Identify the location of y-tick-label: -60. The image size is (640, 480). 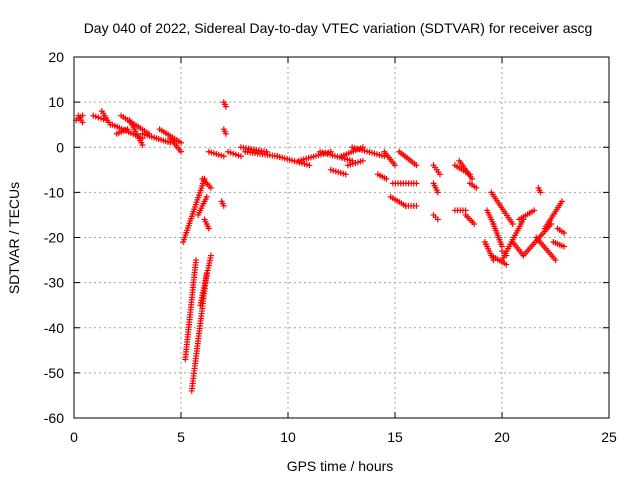
(54, 418).